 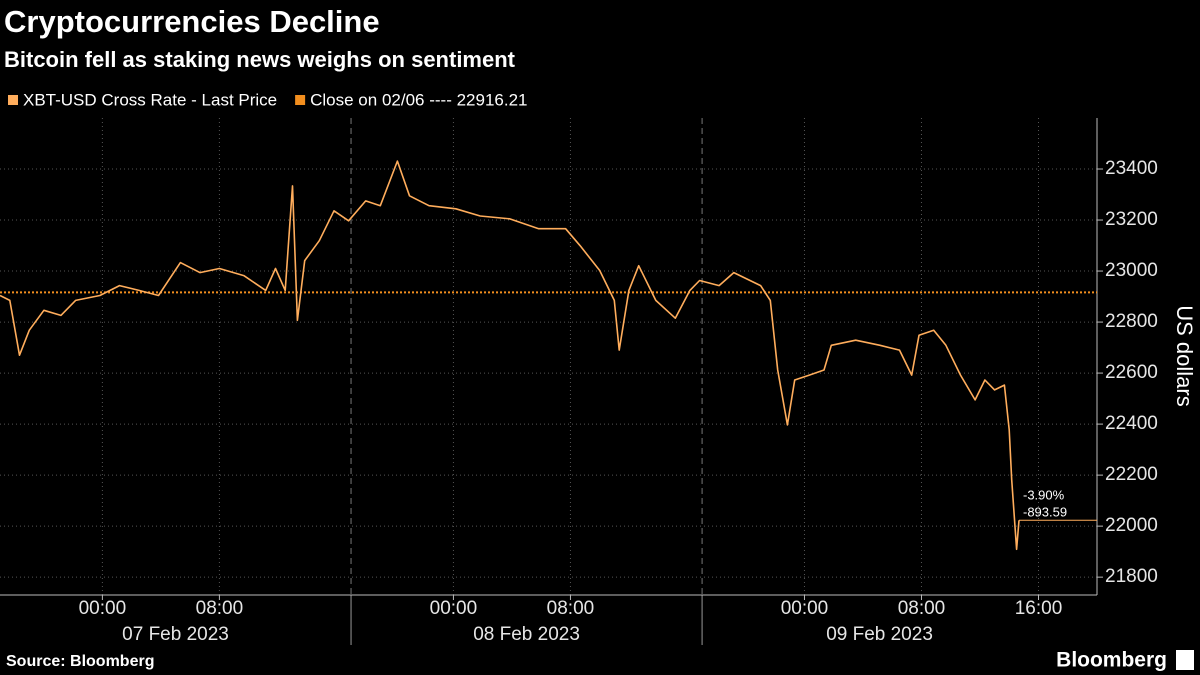 What do you see at coordinates (418, 99) in the screenshot?
I see `legend-label: Close on 02/06 ---- 22916.21` at bounding box center [418, 99].